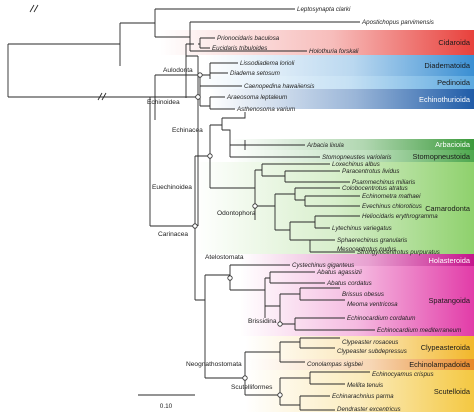  Describe the element at coordinates (255, 73) in the screenshot. I see `taxon-label: Diadema setosum` at that location.